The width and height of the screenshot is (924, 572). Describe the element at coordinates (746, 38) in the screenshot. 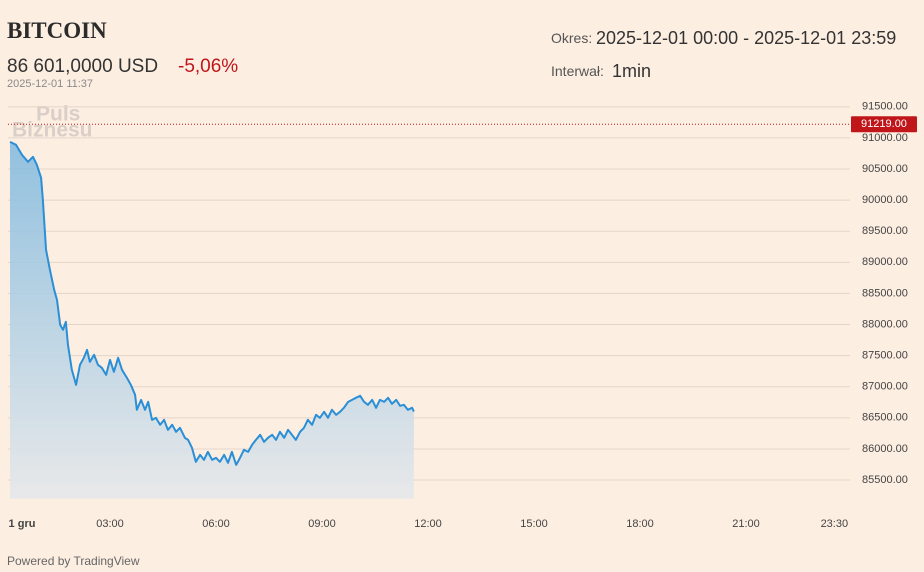

I see `period: 2025-12-01 00:00 - 2025-12-01 23:59` at that location.